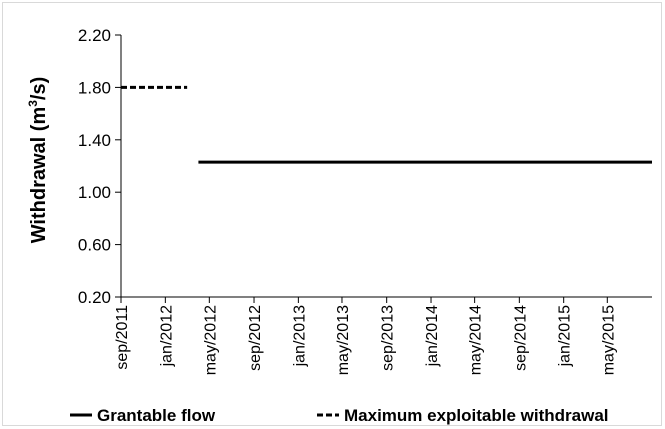  I want to click on x-tick-label: jan/2013, so click(299, 336).